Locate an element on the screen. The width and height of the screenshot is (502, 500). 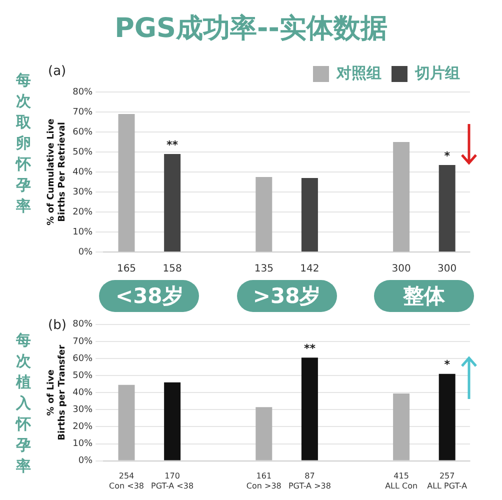
text: <38岁 is located at coordinates (149, 296).